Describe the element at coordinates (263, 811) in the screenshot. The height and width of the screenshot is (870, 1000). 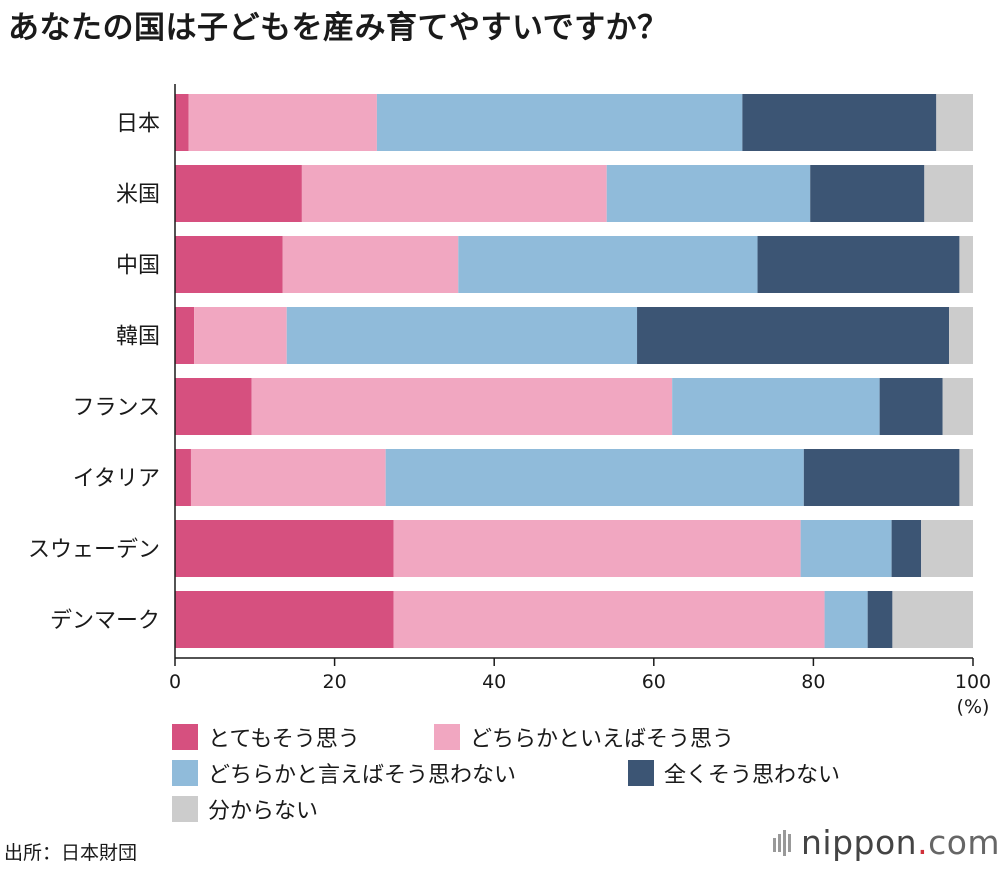
I see `legend-label: 分からない` at that location.